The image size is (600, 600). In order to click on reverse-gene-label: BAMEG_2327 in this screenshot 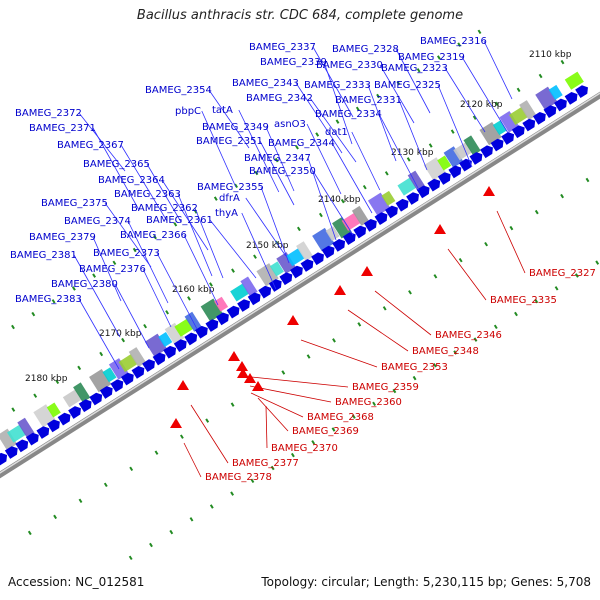, I will do `click(562, 273)`.